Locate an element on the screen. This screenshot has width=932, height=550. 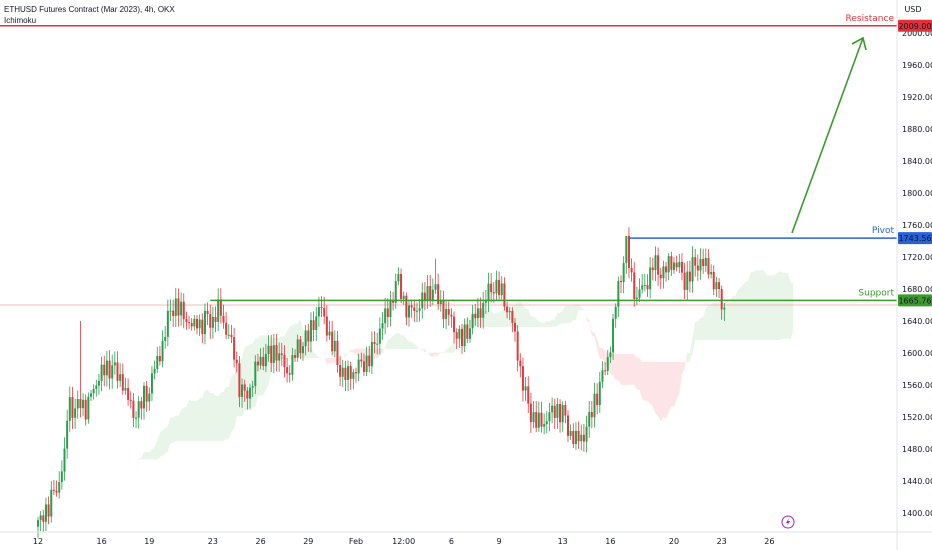
pivot-price-tag-bg is located at coordinates (915, 238).